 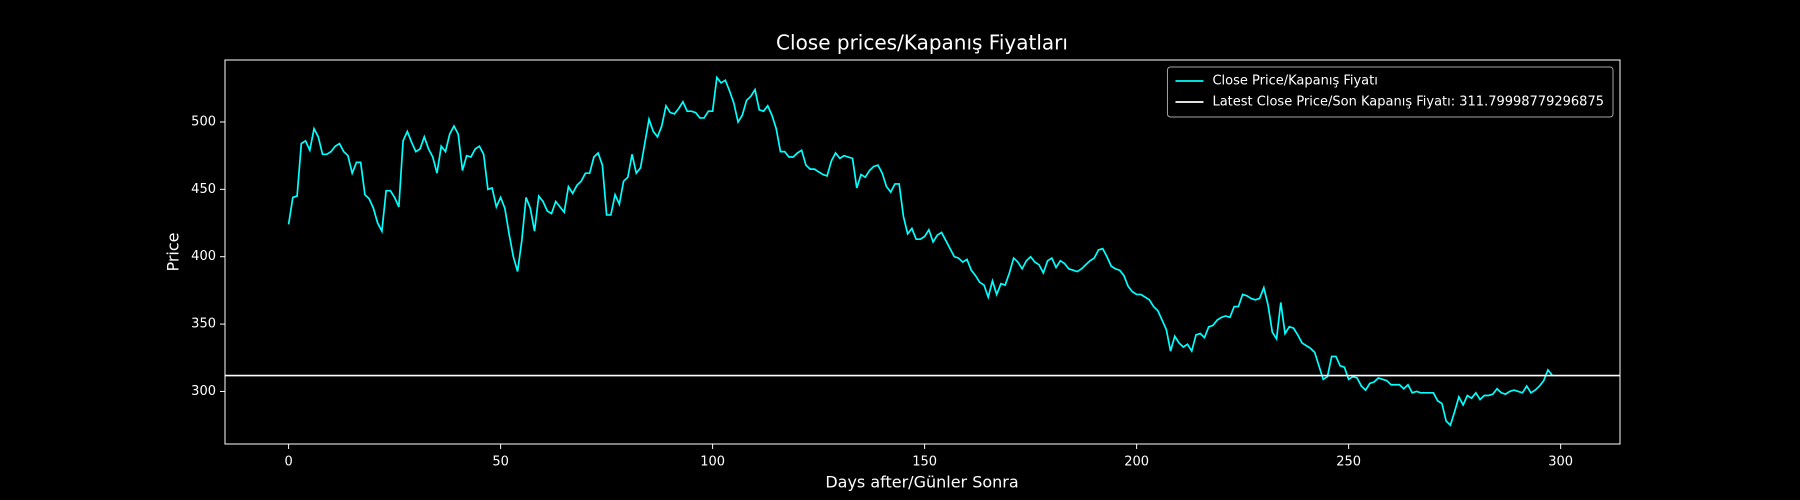 What do you see at coordinates (1390, 92) in the screenshot?
I see `legend-box` at bounding box center [1390, 92].